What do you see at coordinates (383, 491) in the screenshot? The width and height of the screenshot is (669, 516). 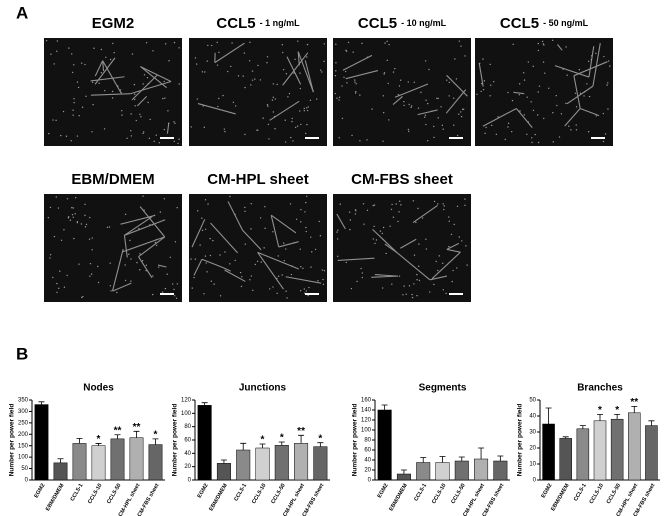 I see `x-tick-label: EGM2` at bounding box center [383, 491].